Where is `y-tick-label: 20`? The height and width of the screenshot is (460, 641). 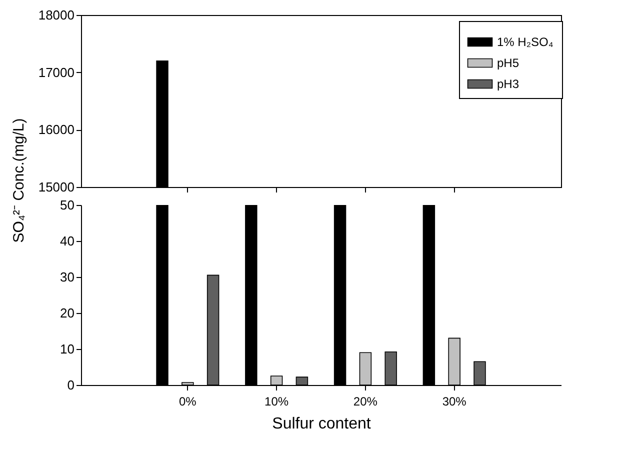
y-tick-label: 20 is located at coordinates (67, 313).